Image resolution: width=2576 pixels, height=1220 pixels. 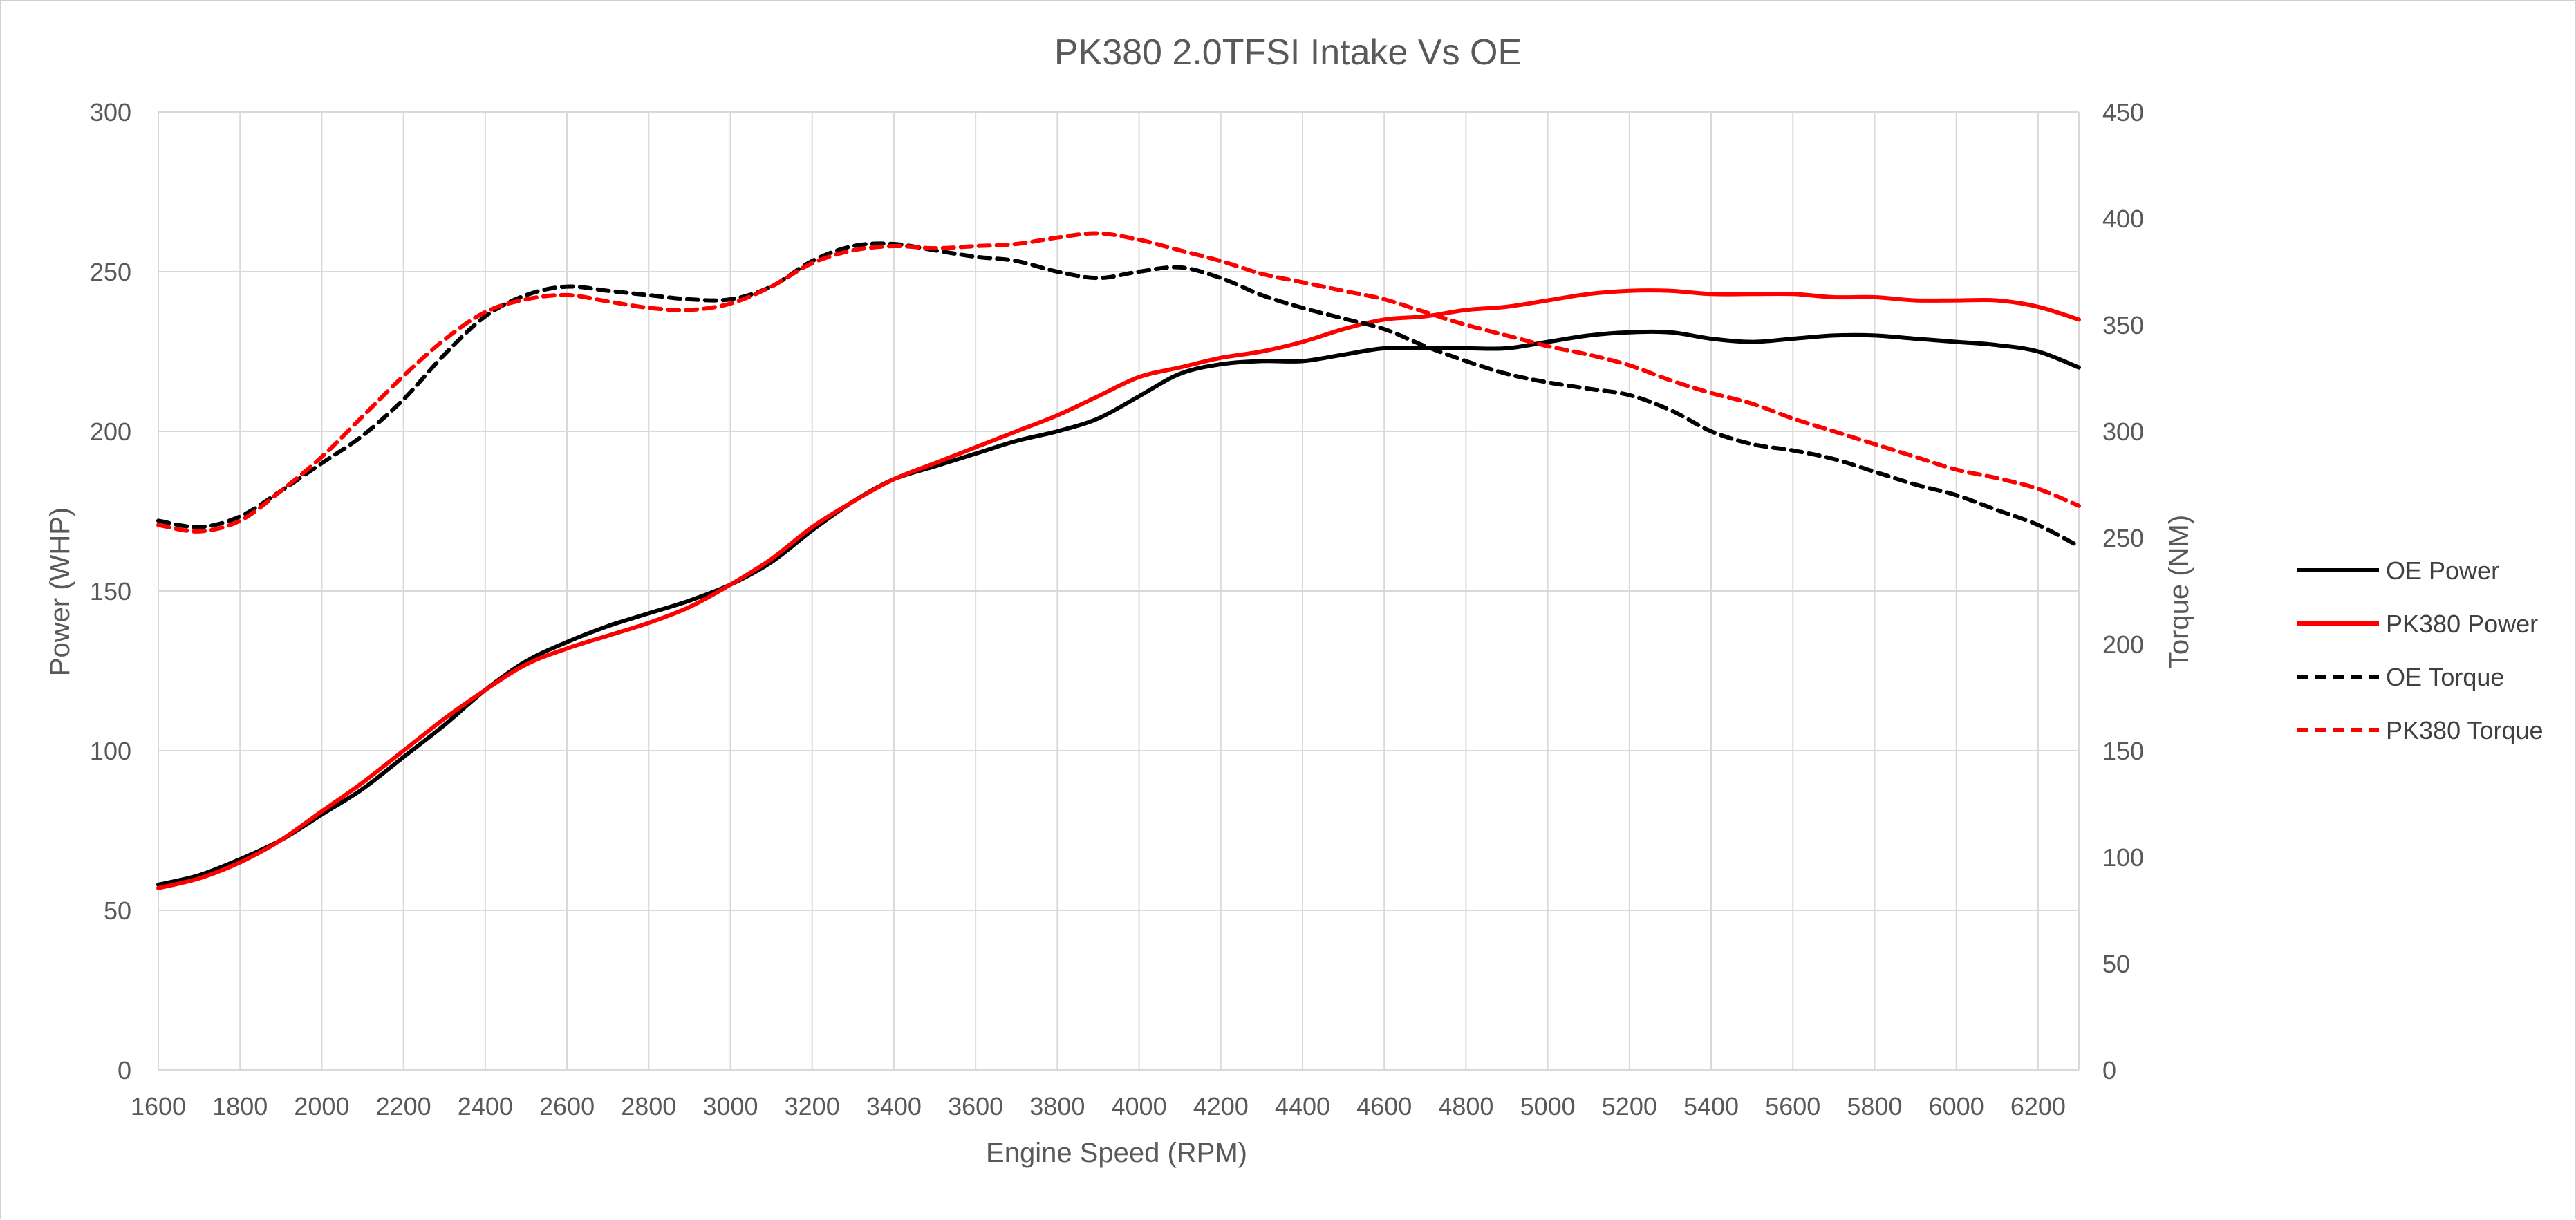 I want to click on legend-item-oe-torque: OE Torque, so click(x=2400, y=677).